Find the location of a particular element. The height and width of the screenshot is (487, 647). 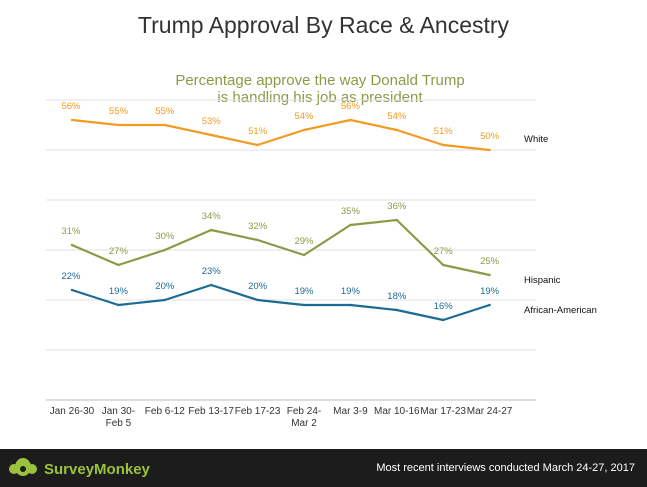

x-tick-label: Mar 17-23 is located at coordinates (443, 411).